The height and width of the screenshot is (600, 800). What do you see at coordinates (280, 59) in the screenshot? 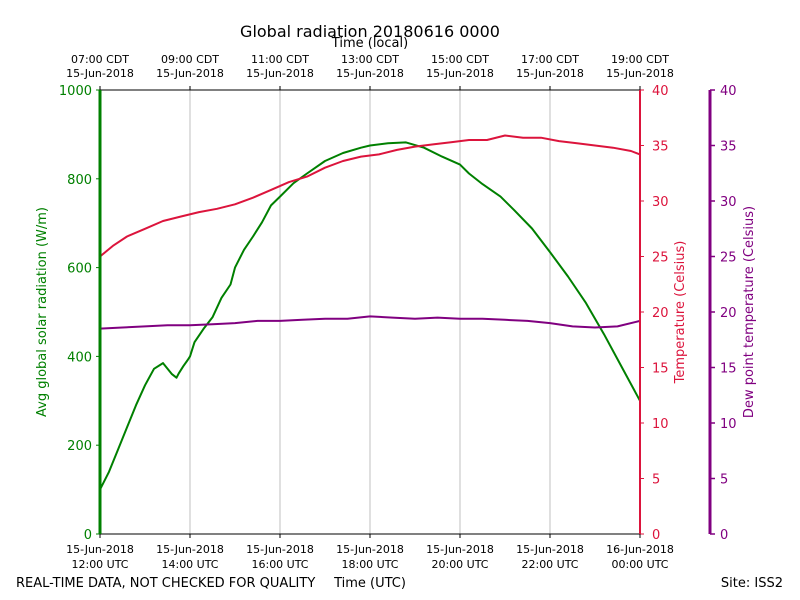
I see `top-tick-time-2: 11:00 CDT` at bounding box center [280, 59].